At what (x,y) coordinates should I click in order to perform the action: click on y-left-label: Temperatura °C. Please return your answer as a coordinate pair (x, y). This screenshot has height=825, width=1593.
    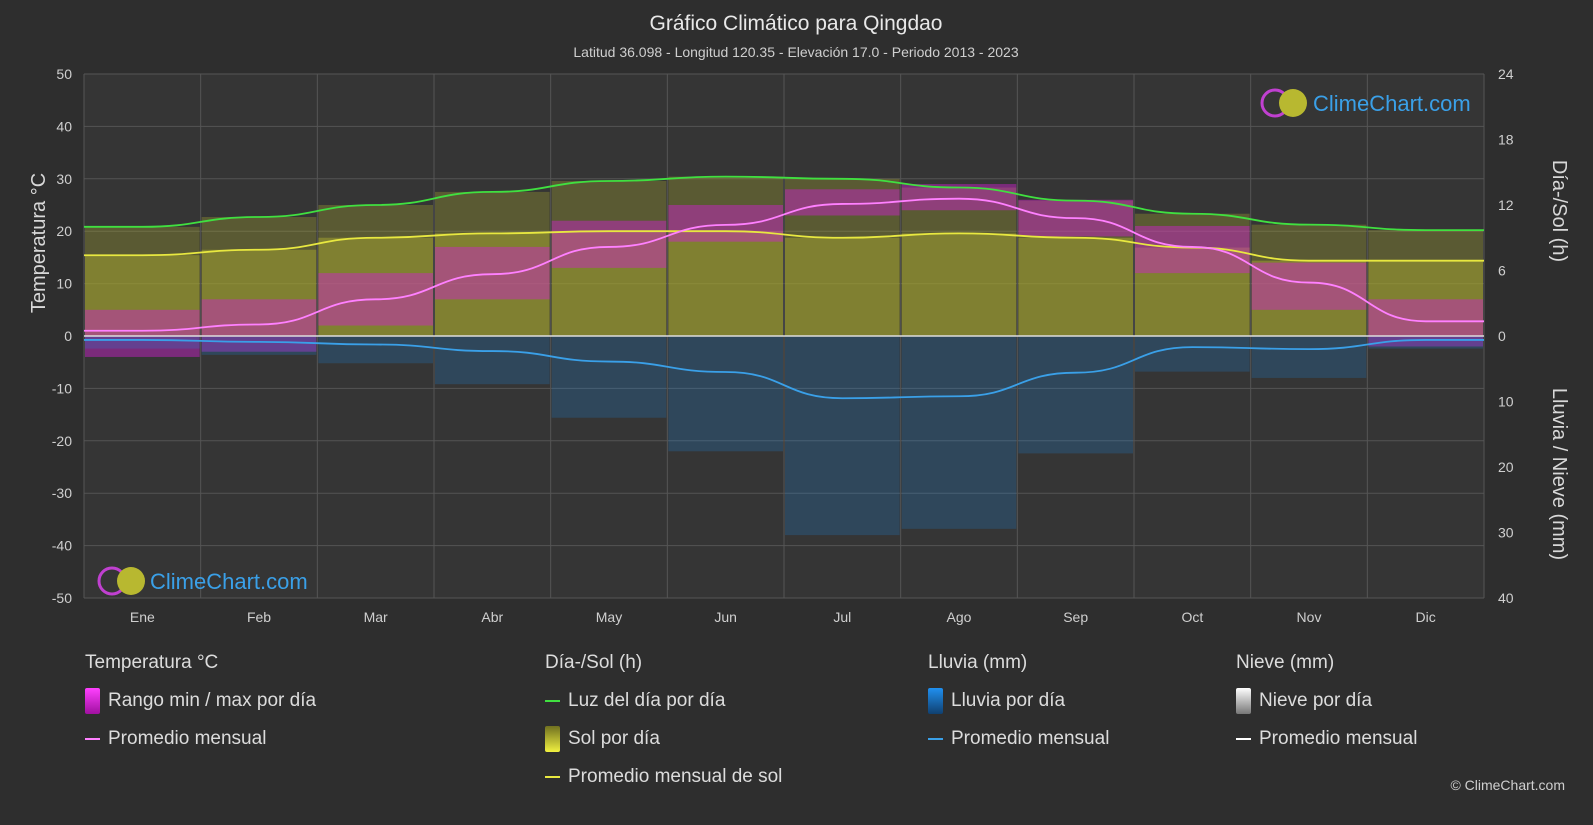
    Looking at the image, I should click on (39, 243).